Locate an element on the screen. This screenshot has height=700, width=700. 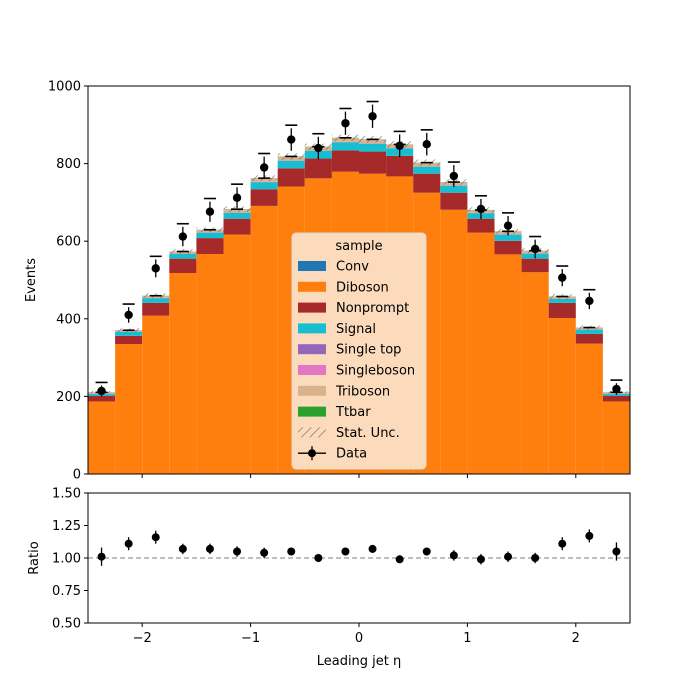
main-y-axis-label: Events is located at coordinates (31, 280).